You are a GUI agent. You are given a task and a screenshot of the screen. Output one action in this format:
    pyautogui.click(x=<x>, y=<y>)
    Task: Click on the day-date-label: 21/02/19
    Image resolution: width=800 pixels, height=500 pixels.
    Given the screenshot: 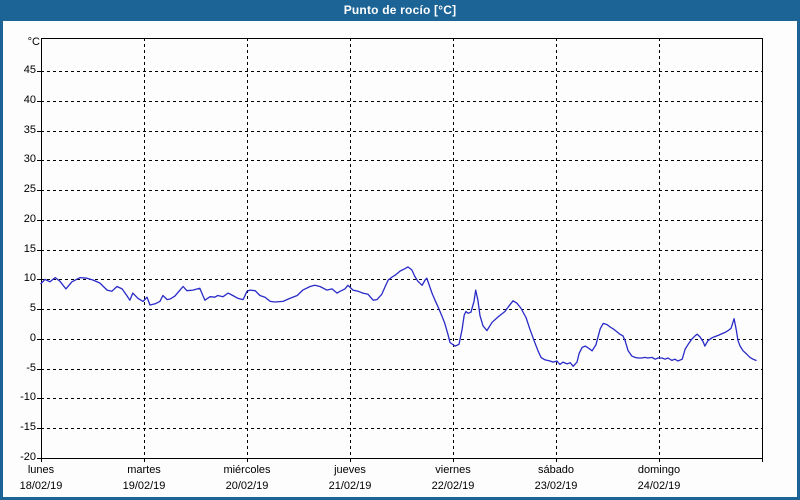 What is the action you would take?
    pyautogui.click(x=350, y=486)
    